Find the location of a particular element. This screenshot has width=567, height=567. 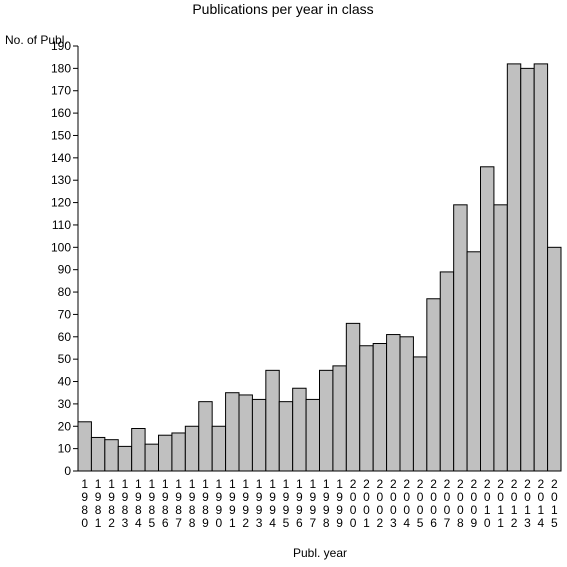

y-tick-label: 160 is located at coordinates (61, 113).